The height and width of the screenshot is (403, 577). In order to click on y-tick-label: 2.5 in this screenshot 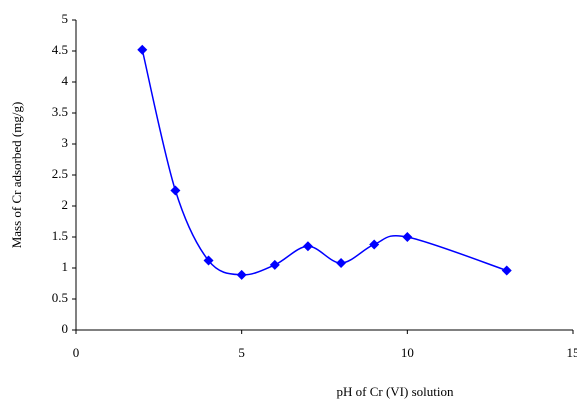, I will do `click(60, 173)`.